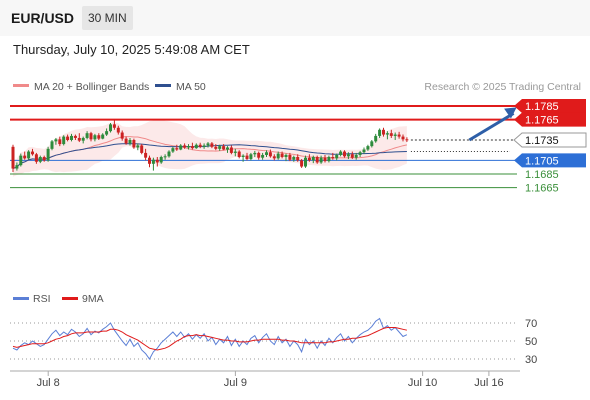 The height and width of the screenshot is (400, 590). I want to click on forecast-arrow, so click(492, 124).